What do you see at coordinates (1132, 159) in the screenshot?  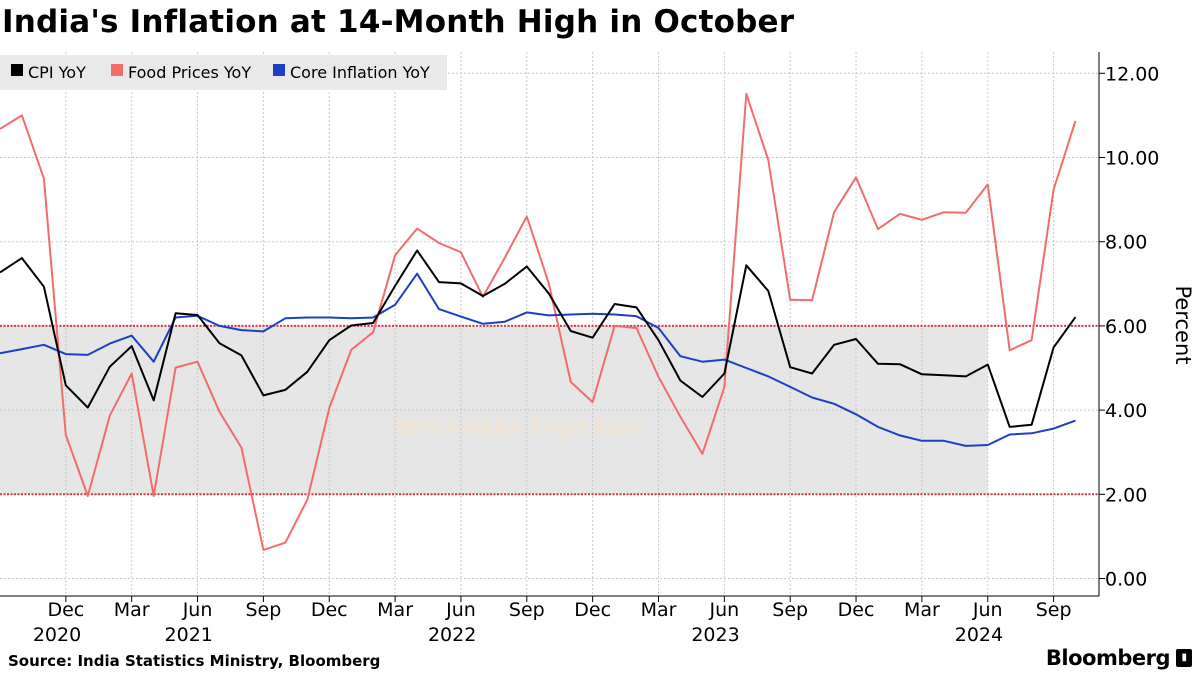 I see `y-tick-label: 10.00` at bounding box center [1132, 159].